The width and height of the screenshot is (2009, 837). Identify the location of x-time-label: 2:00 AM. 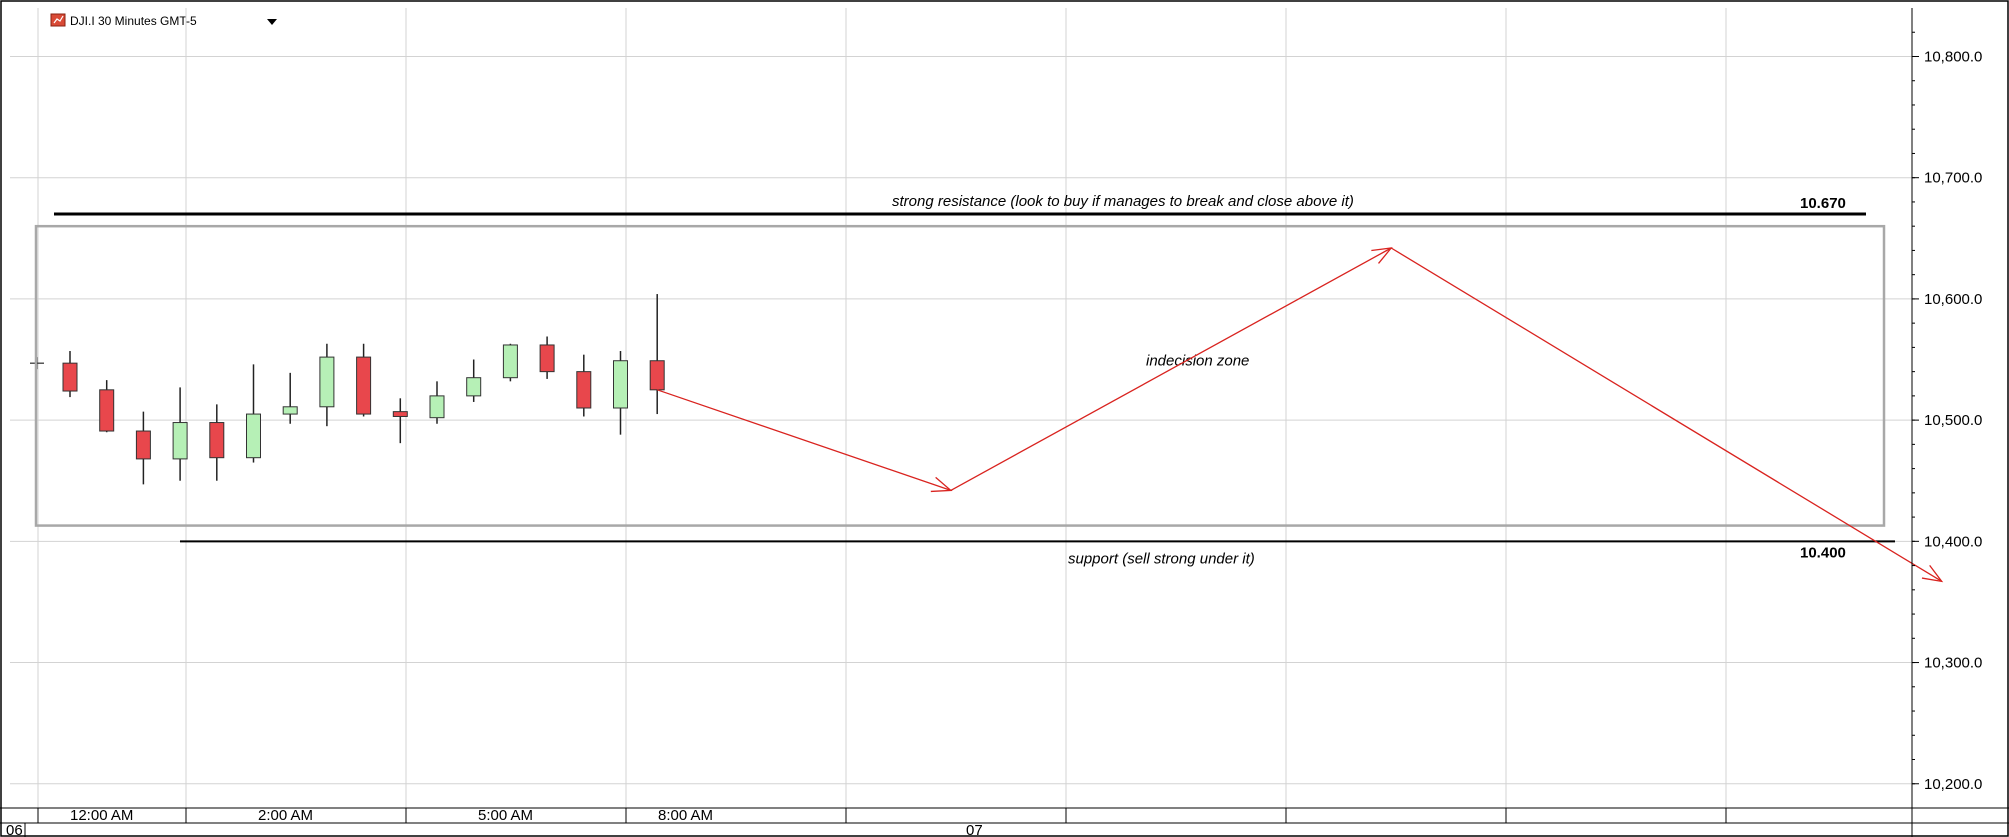
(285, 815).